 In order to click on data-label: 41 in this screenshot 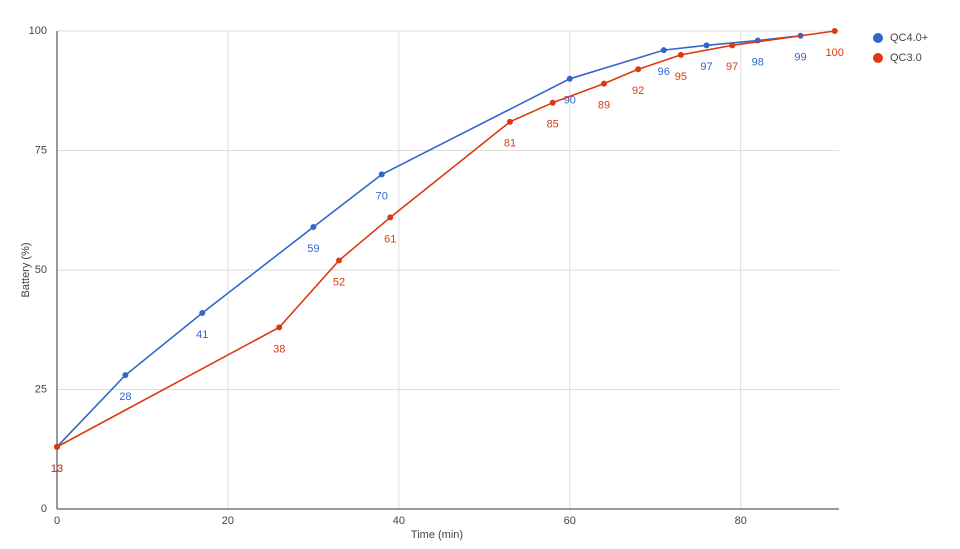, I will do `click(202, 335)`.